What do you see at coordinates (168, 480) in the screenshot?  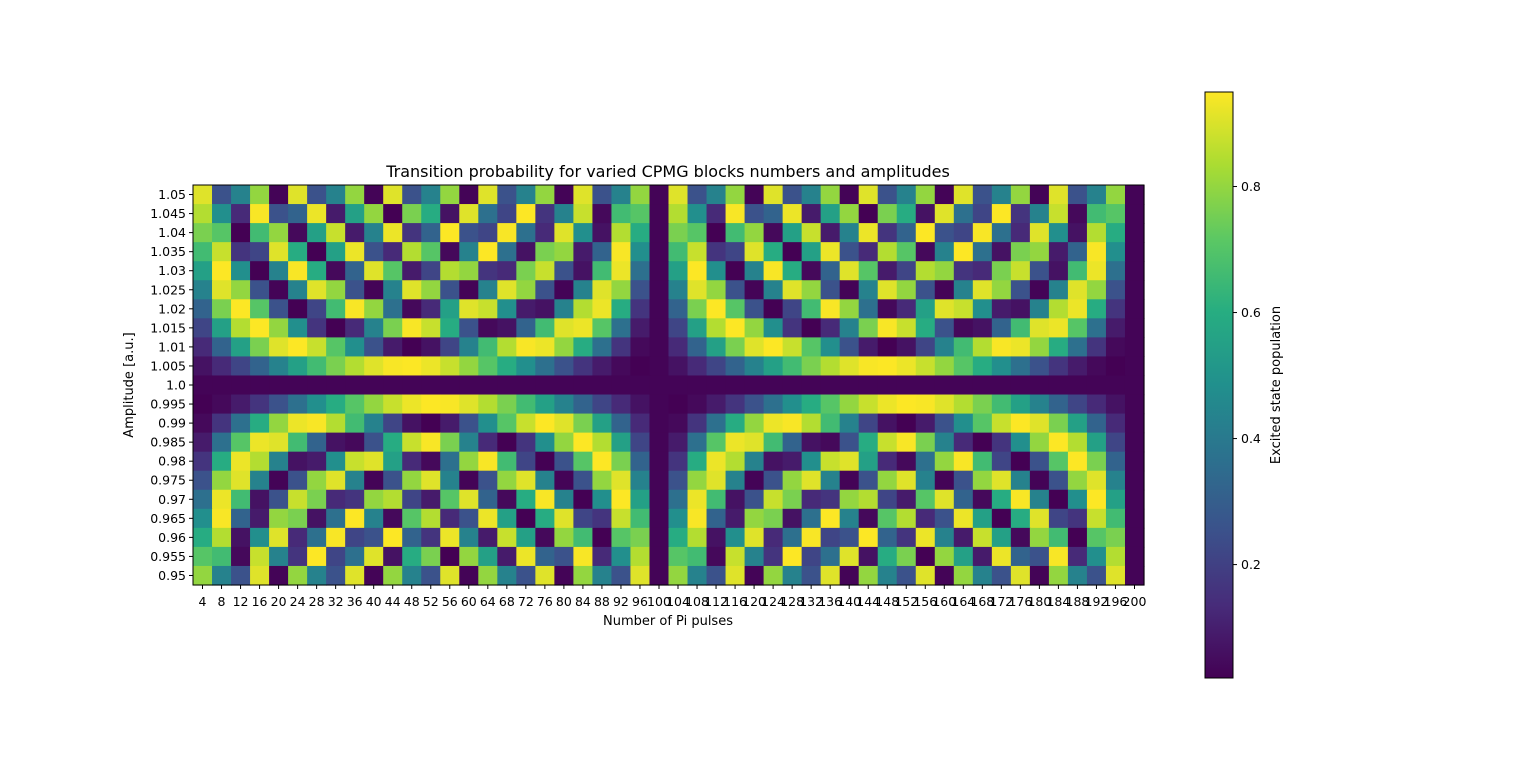 I see `y-tick-label: 0.975` at bounding box center [168, 480].